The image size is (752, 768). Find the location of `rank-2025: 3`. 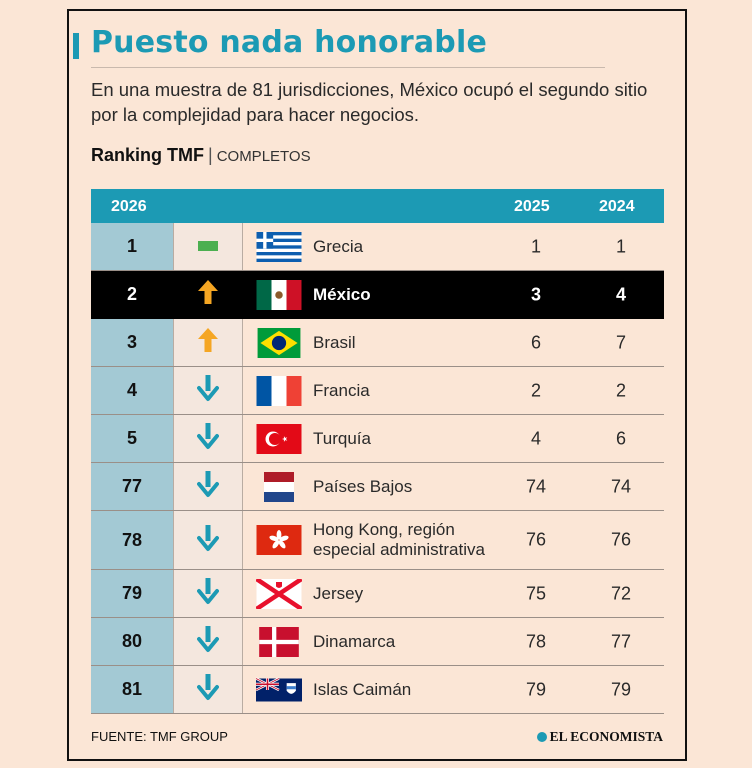

rank-2025: 3 is located at coordinates (535, 294).